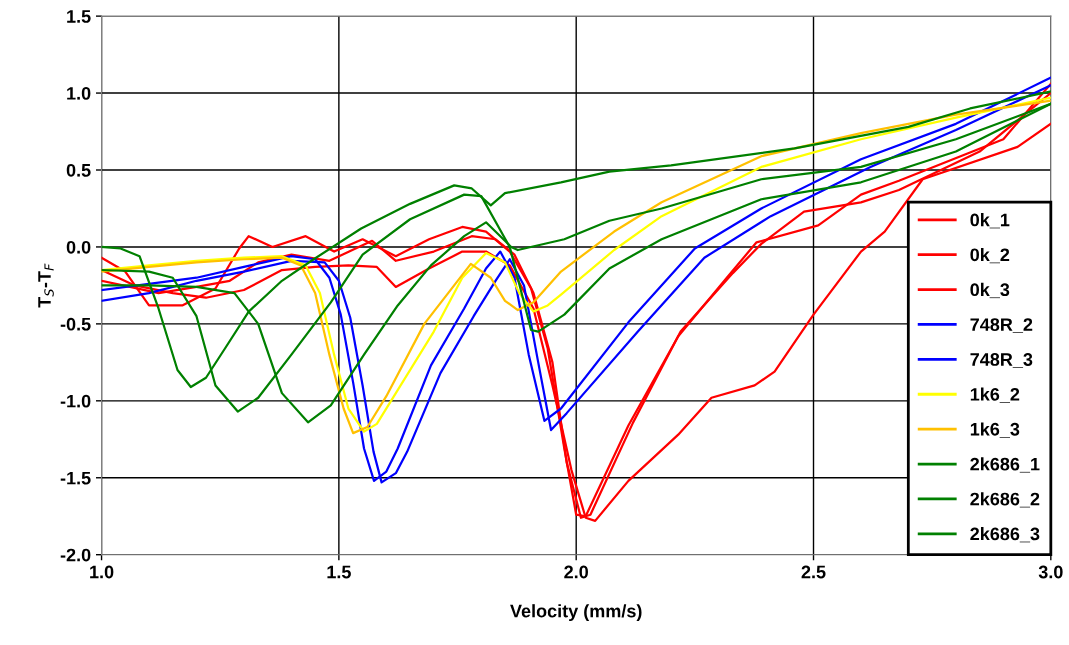 The height and width of the screenshot is (645, 1069). What do you see at coordinates (995, 430) in the screenshot?
I see `legend-label: 1k6_3` at bounding box center [995, 430].